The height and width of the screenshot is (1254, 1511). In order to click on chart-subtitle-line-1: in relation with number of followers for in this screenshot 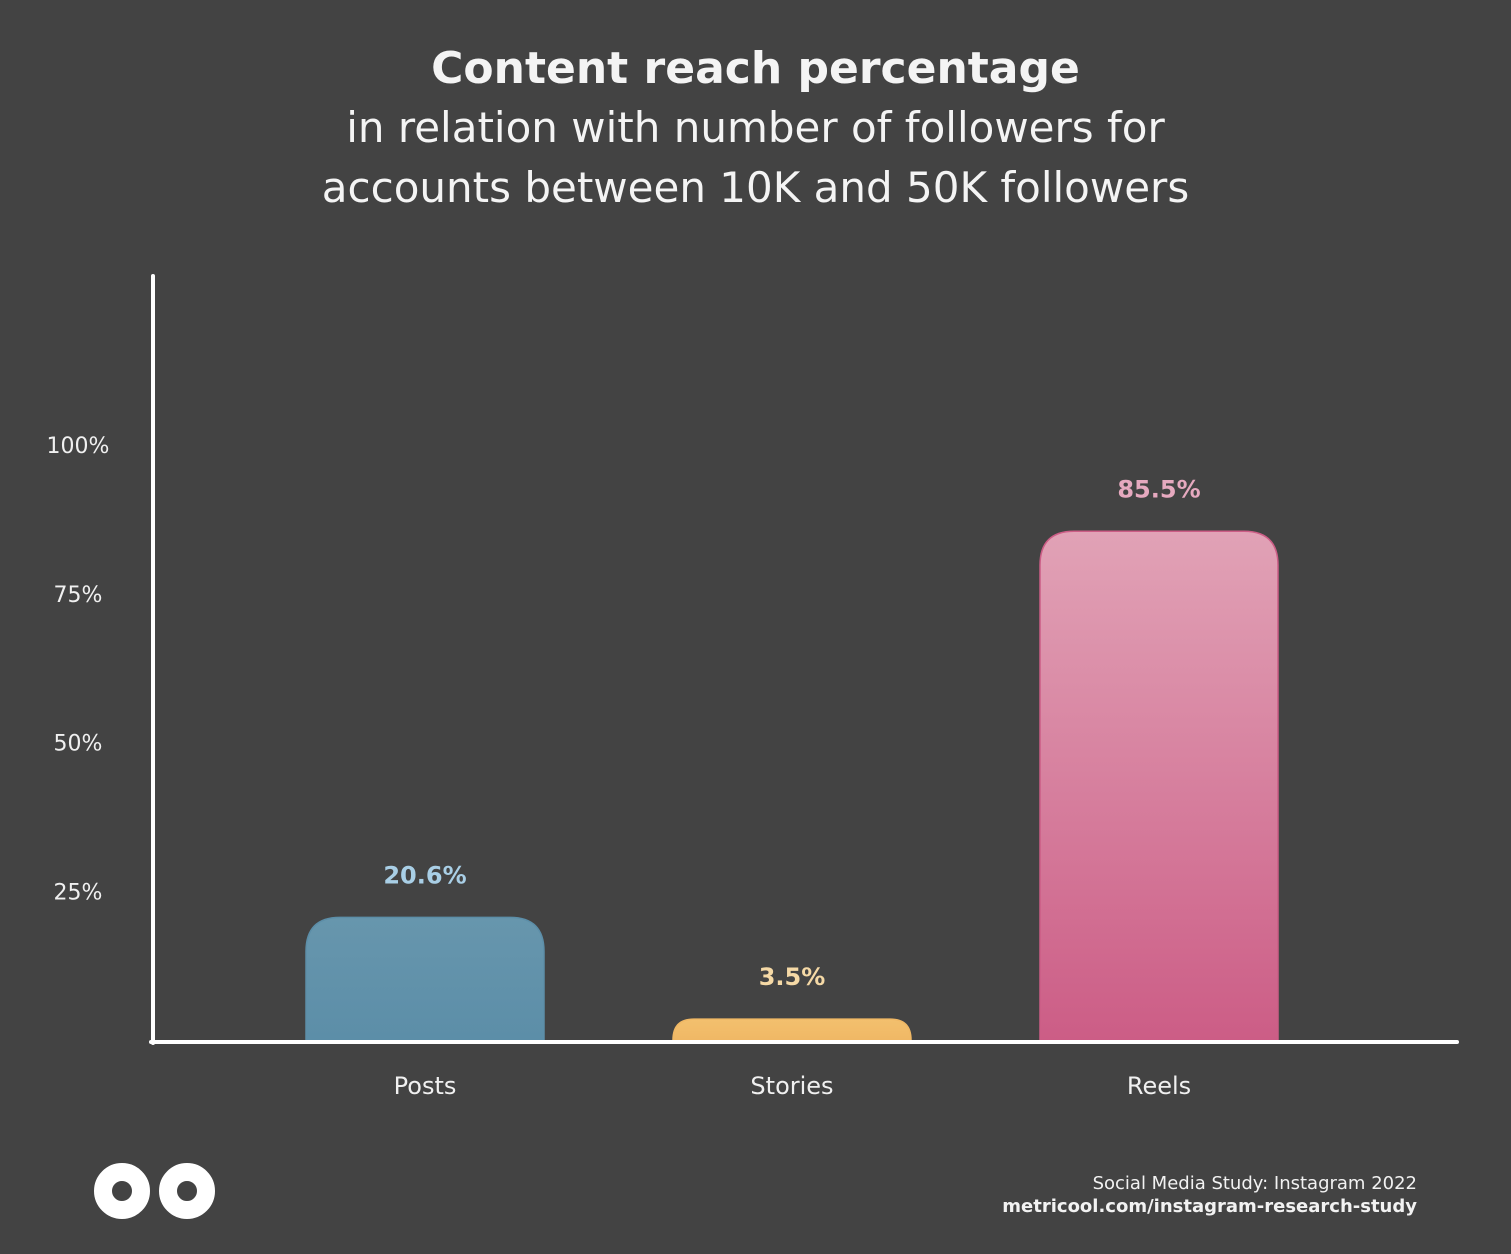, I will do `click(755, 127)`.